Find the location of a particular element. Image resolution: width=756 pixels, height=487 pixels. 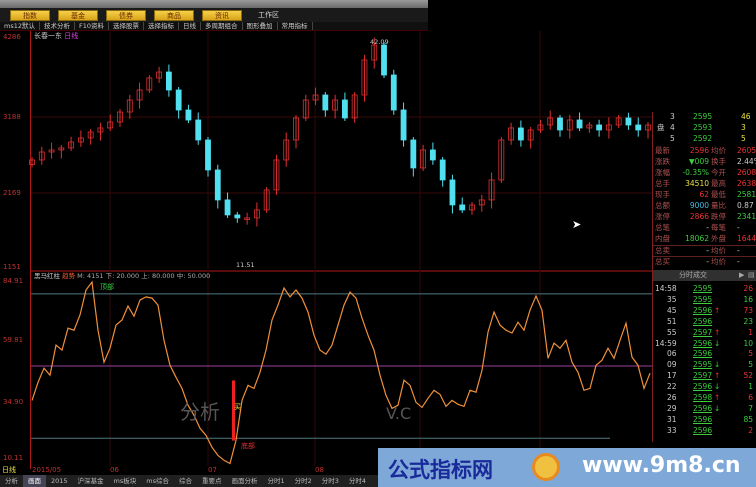

menu-item: 常用指标 is located at coordinates (295, 26).